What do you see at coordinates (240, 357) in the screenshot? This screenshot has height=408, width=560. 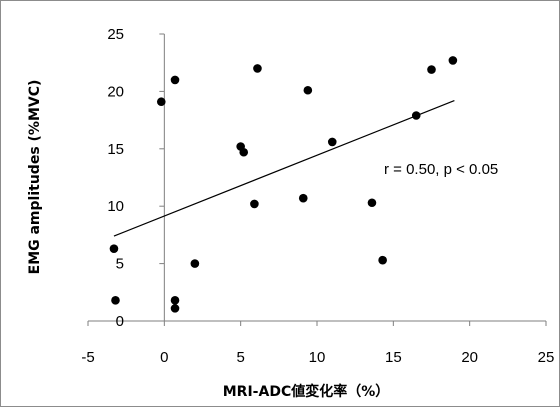 I see `x-tick-label: 5` at bounding box center [240, 357].